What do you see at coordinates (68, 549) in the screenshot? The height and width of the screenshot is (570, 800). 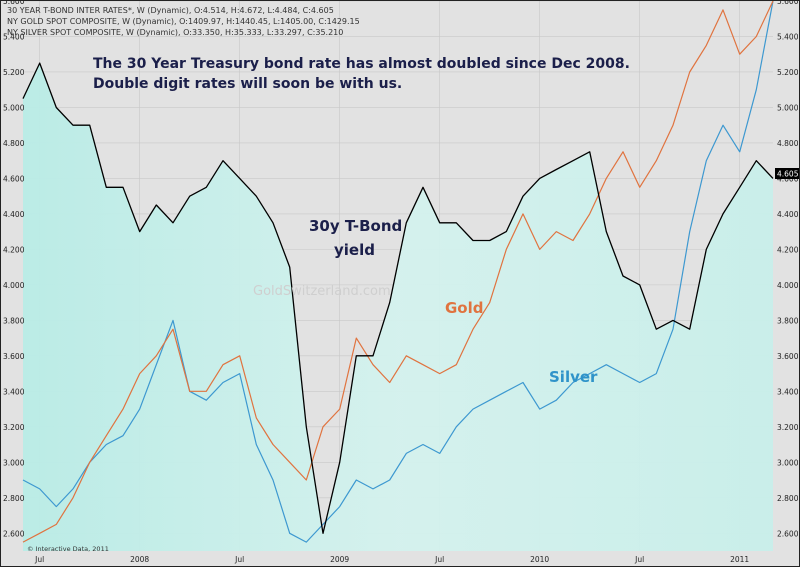 I see `credit-text: © Interactive Data, 2011` at bounding box center [68, 549].